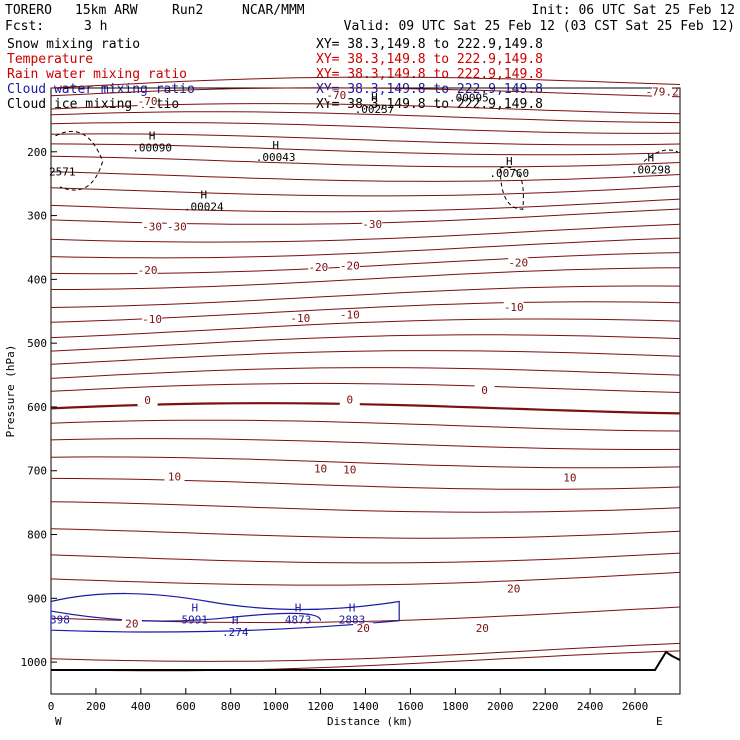  Describe the element at coordinates (635, 706) in the screenshot. I see `x-tick-label: 2600` at that location.